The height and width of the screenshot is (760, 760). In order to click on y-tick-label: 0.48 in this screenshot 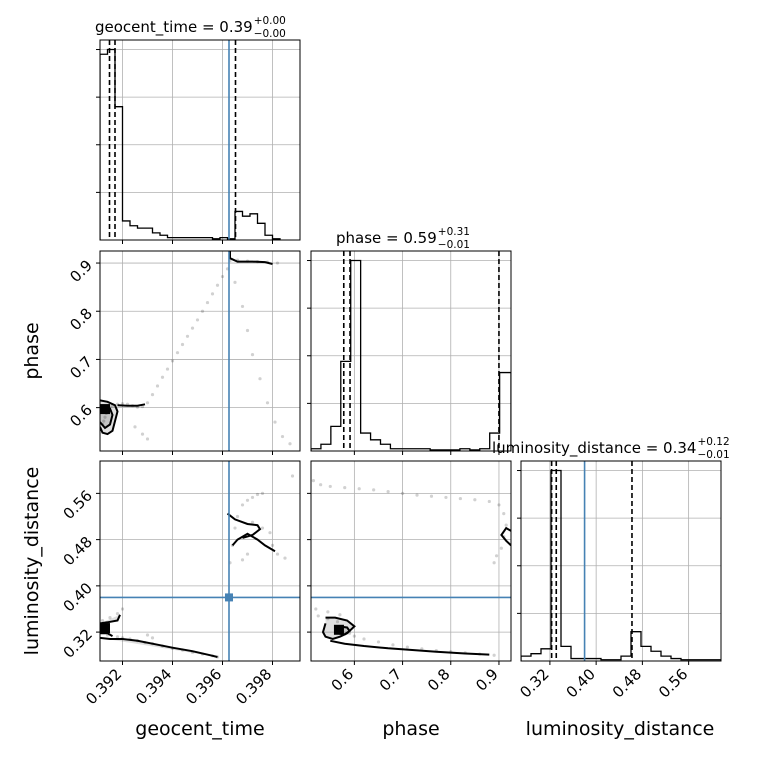, I will do `click(78, 551)`.